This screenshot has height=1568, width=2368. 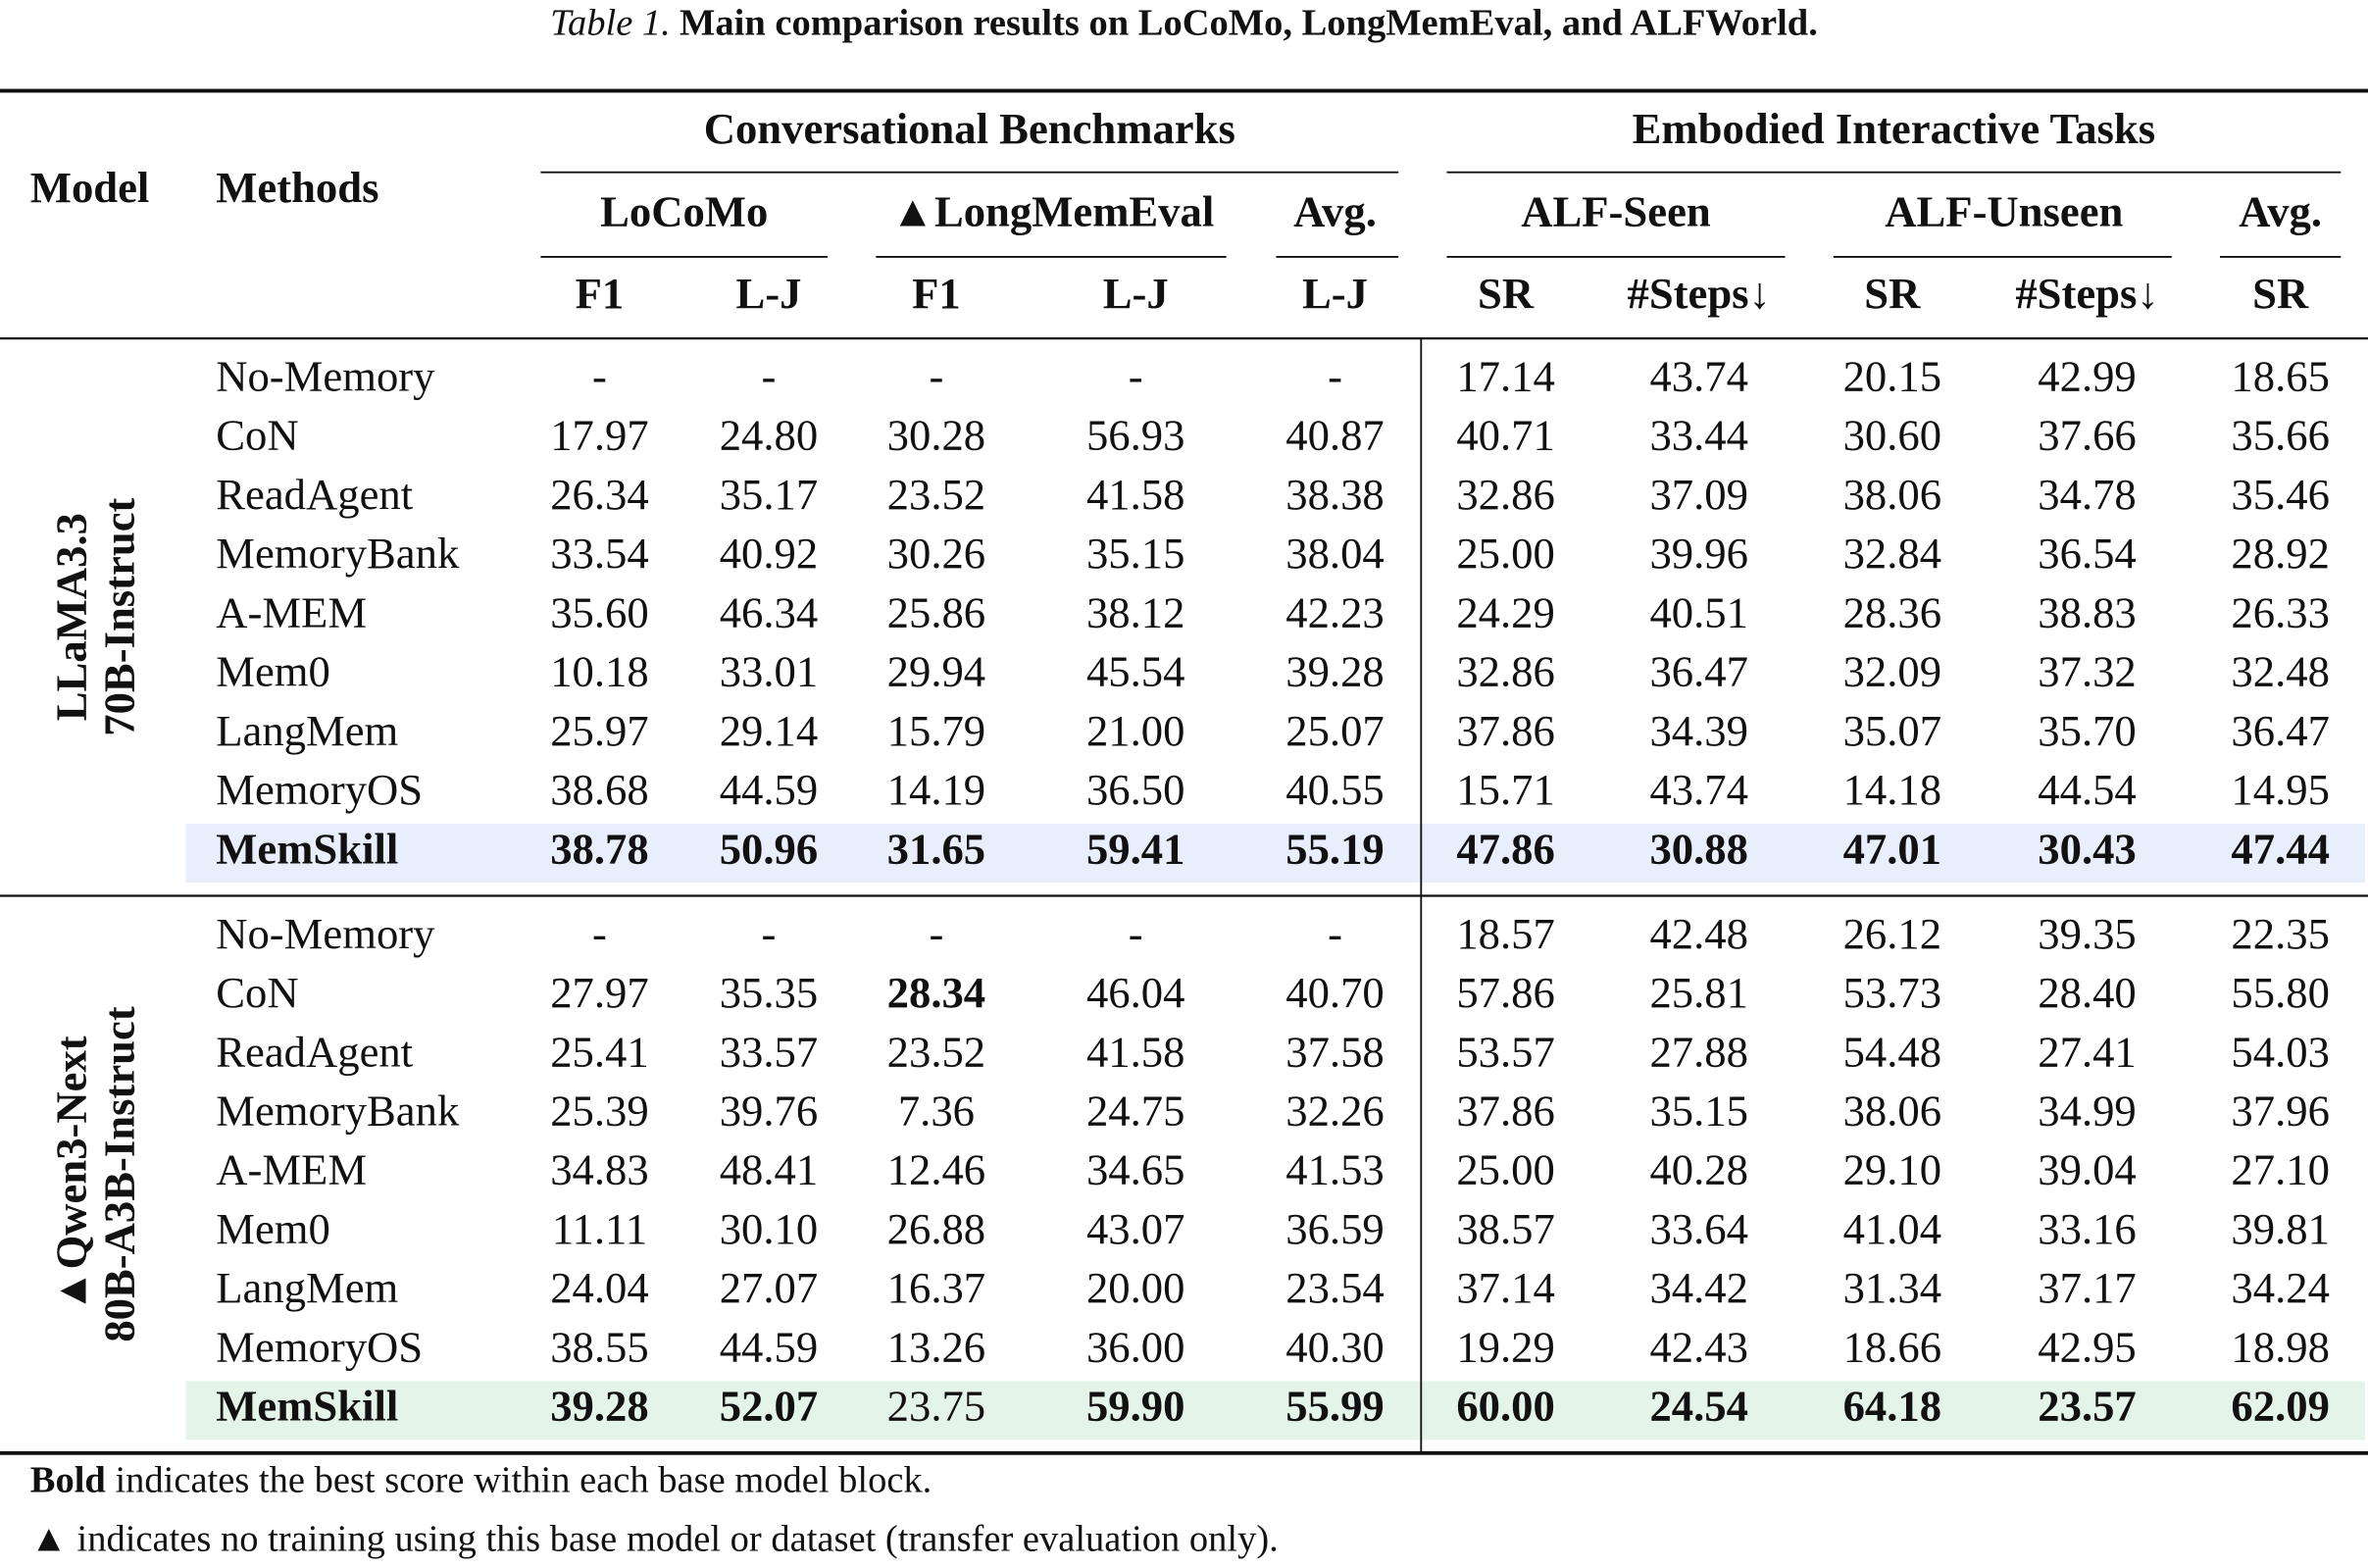 What do you see at coordinates (2280, 1346) in the screenshot?
I see `cell: 18.98` at bounding box center [2280, 1346].